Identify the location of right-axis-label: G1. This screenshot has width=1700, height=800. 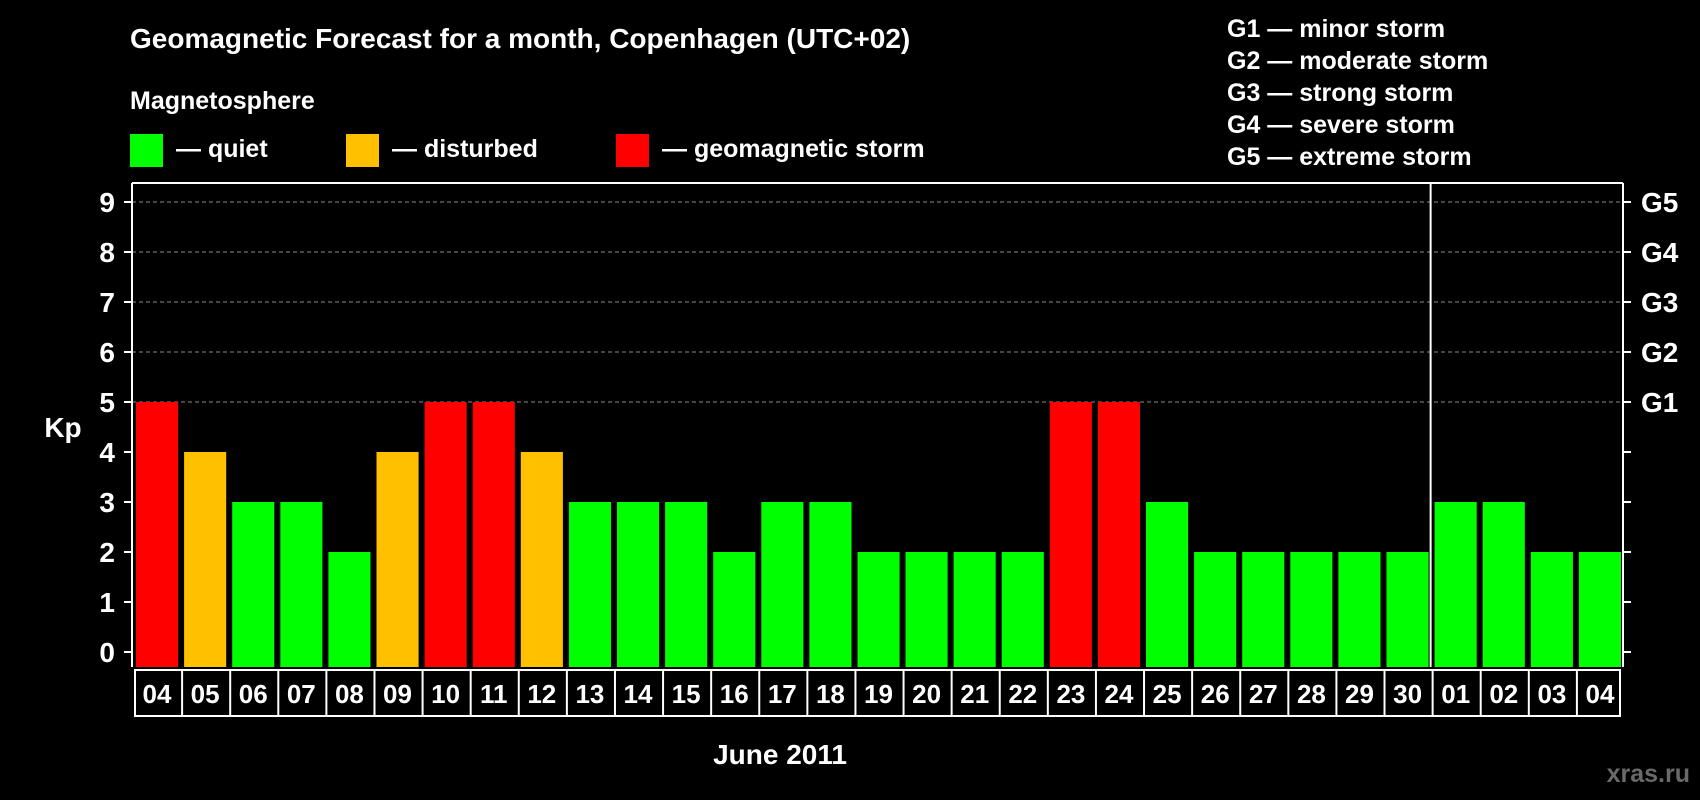
(1659, 402).